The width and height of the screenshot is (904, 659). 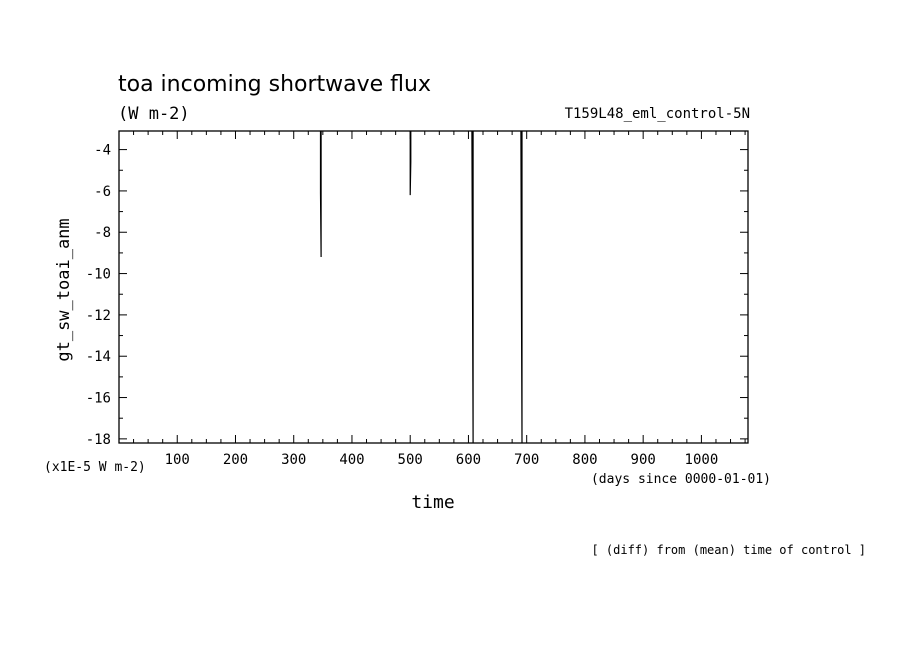 What do you see at coordinates (657, 114) in the screenshot?
I see `run-label: T159L48_eml_control-5N` at bounding box center [657, 114].